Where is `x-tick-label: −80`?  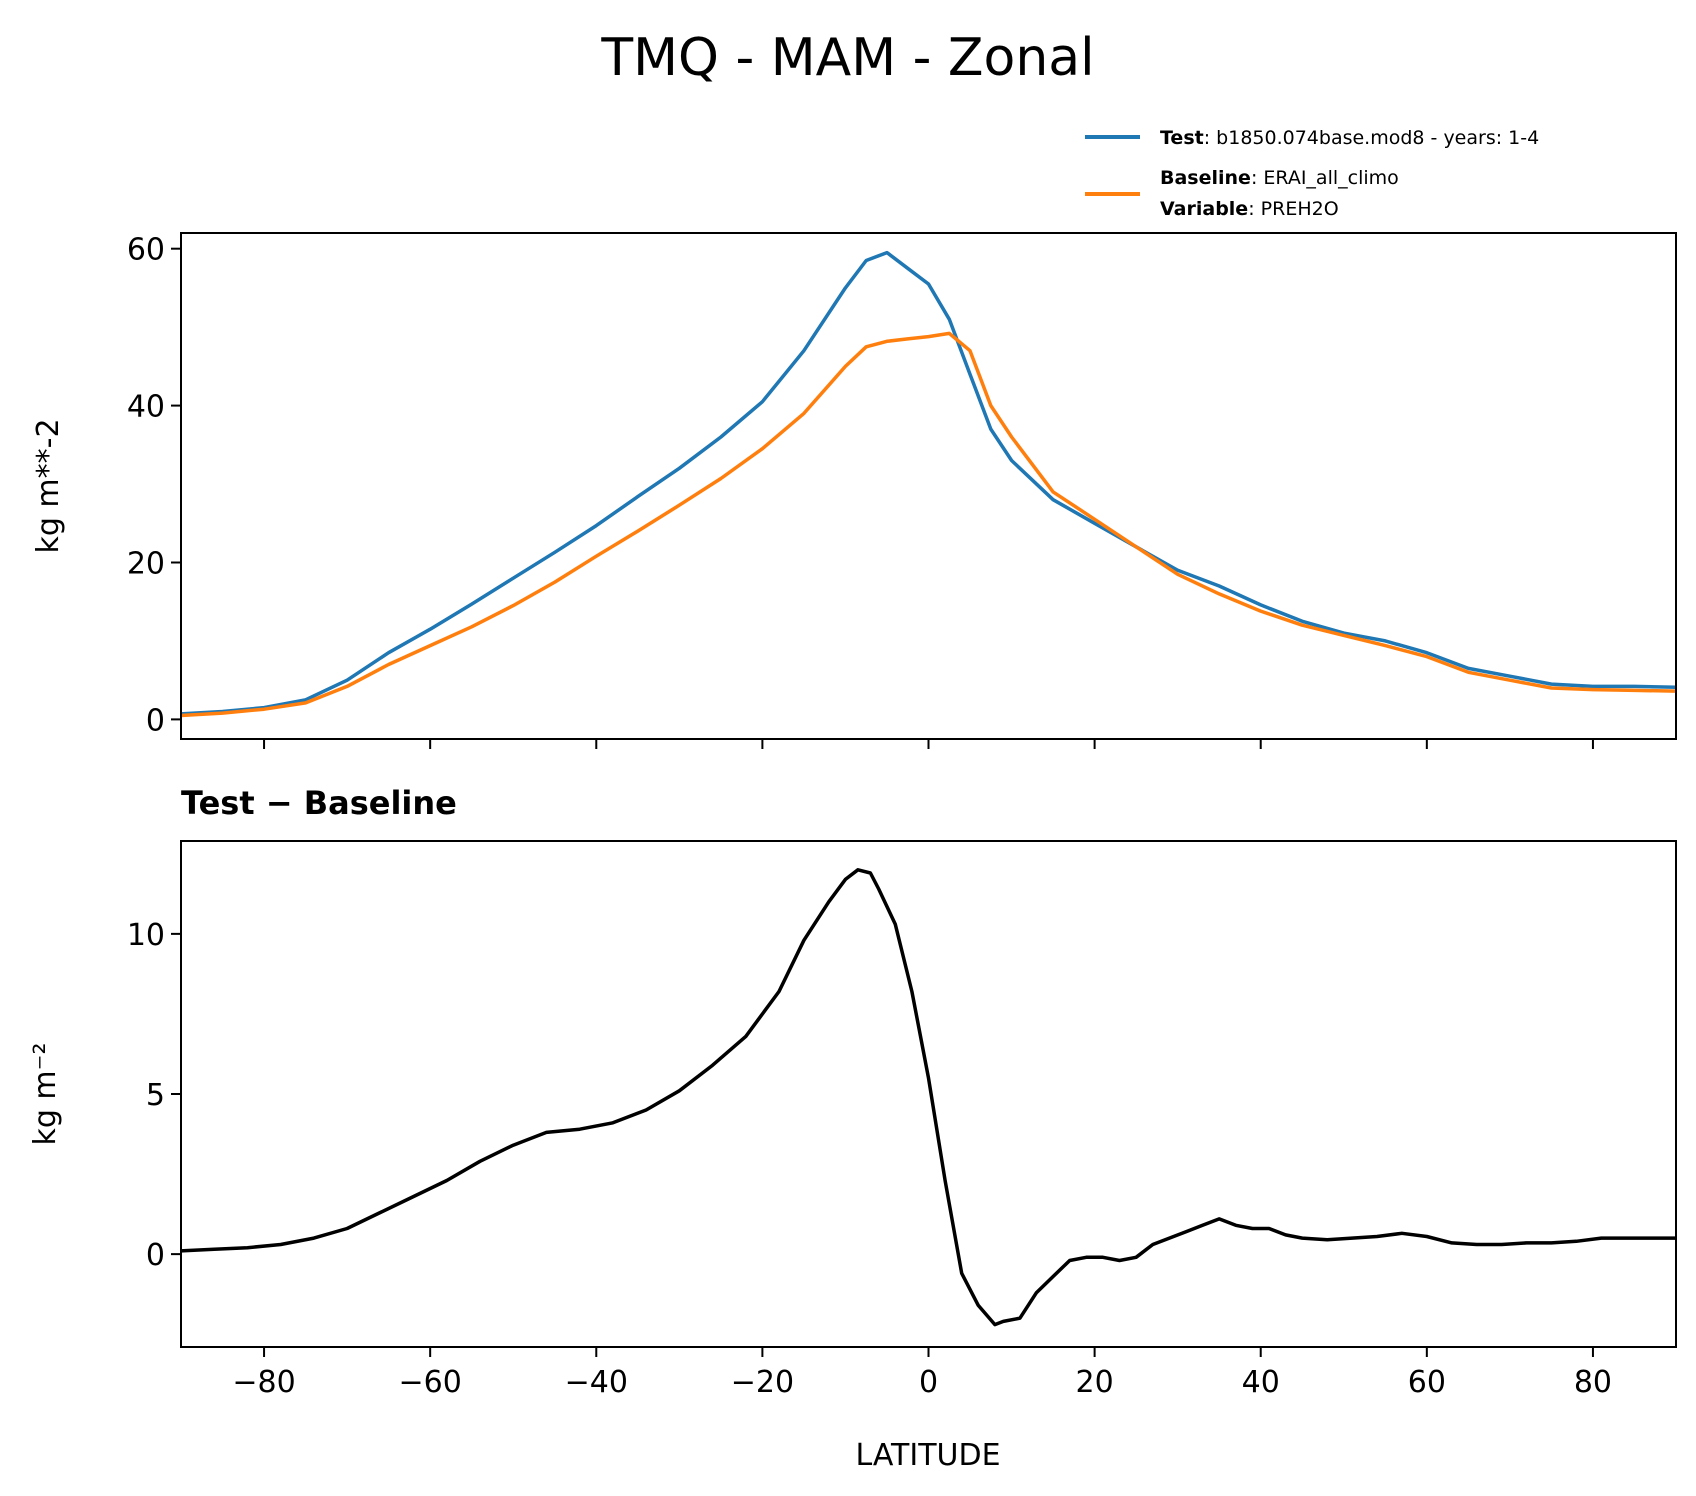
x-tick-label: −80 is located at coordinates (263, 1382).